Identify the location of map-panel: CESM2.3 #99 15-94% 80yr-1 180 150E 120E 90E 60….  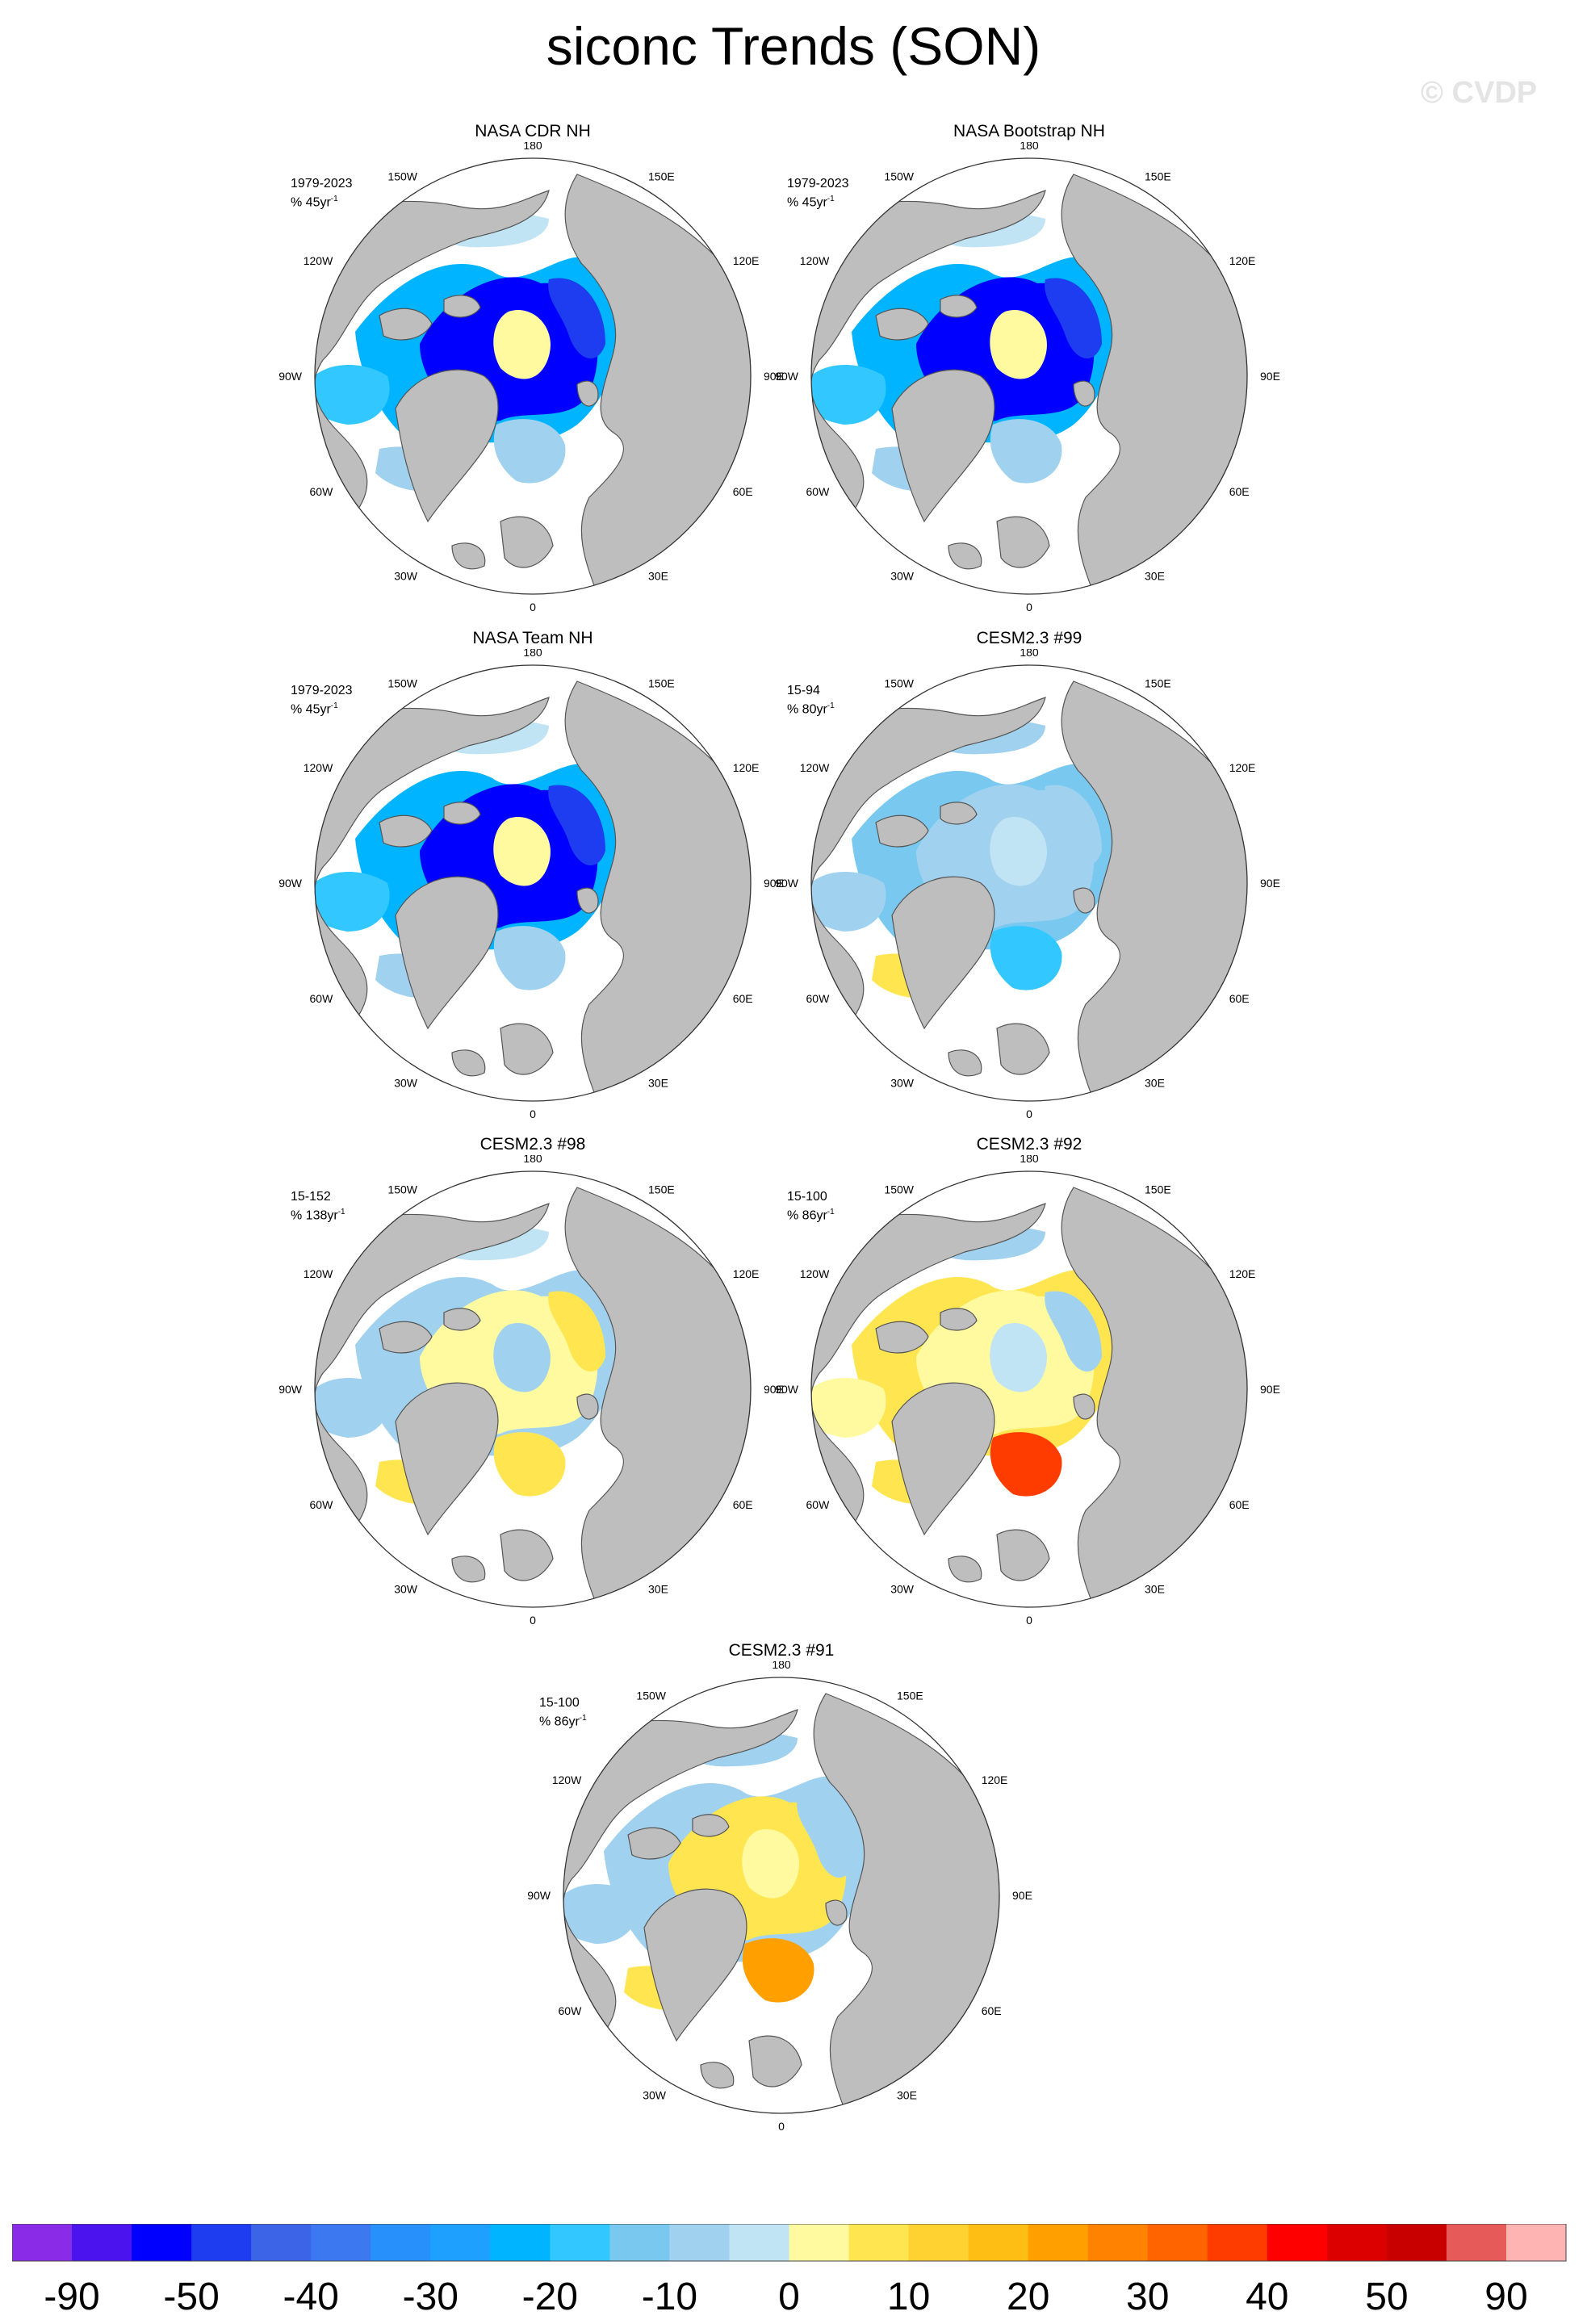
(1029, 882).